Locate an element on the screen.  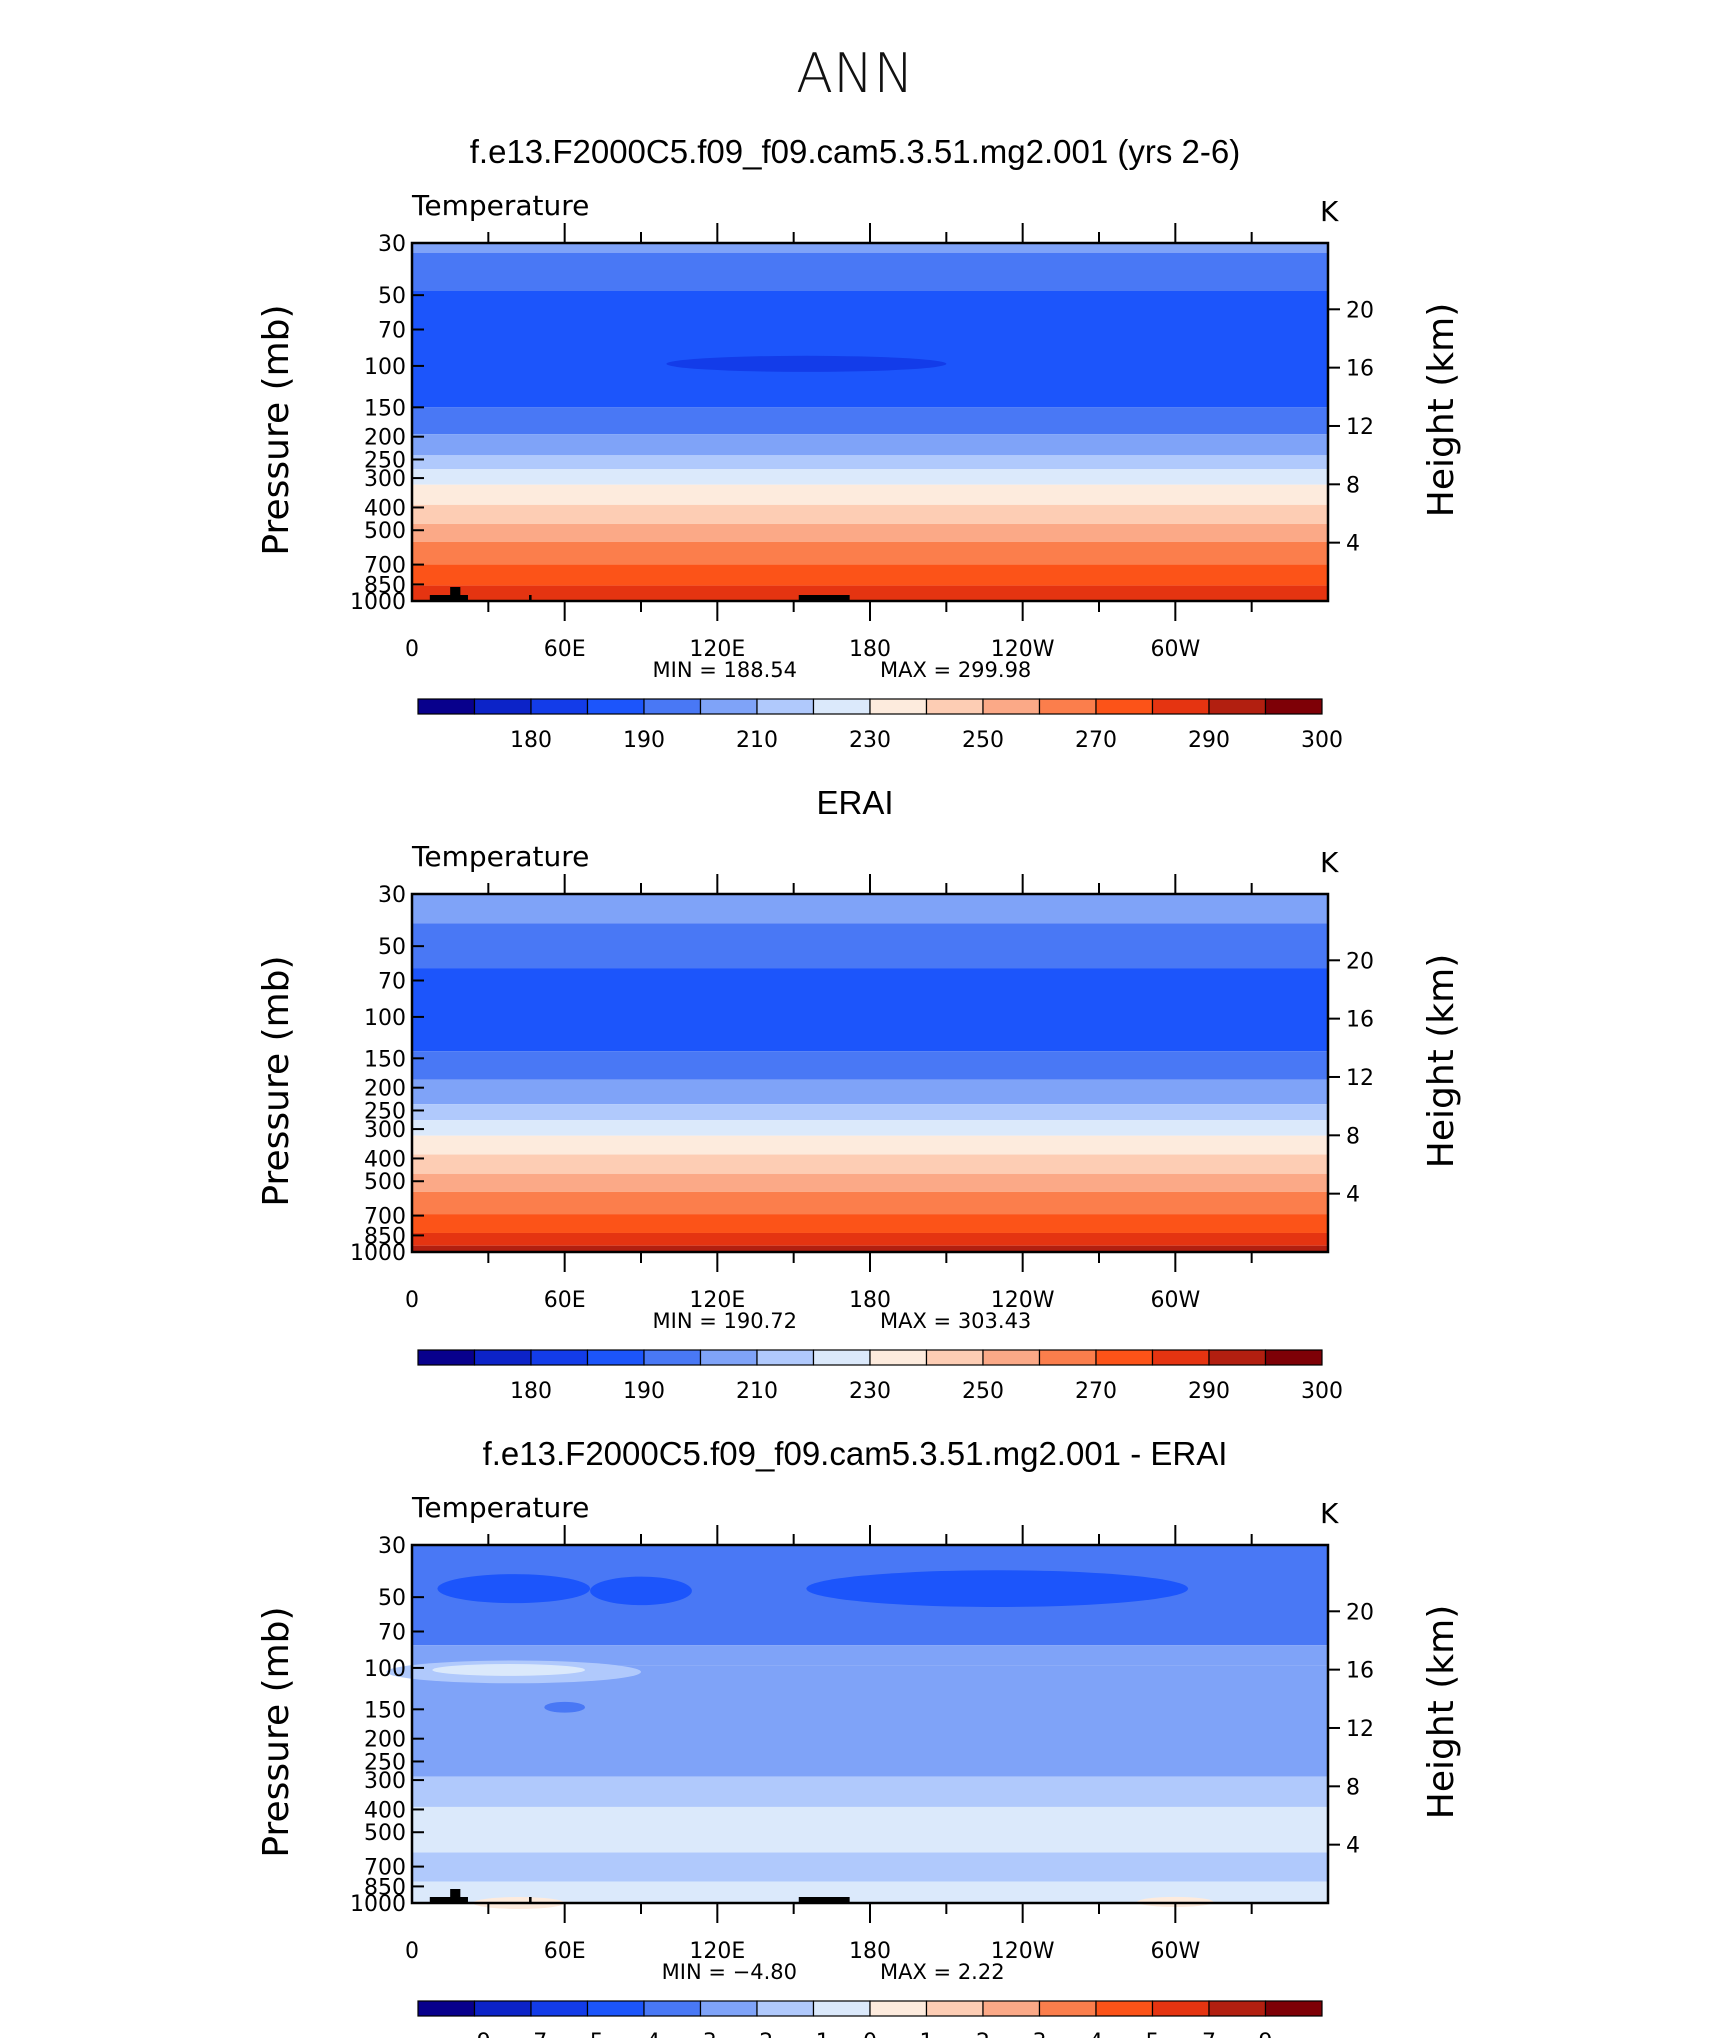
colorbar-label-3-11: 3 is located at coordinates (1040, 2034).